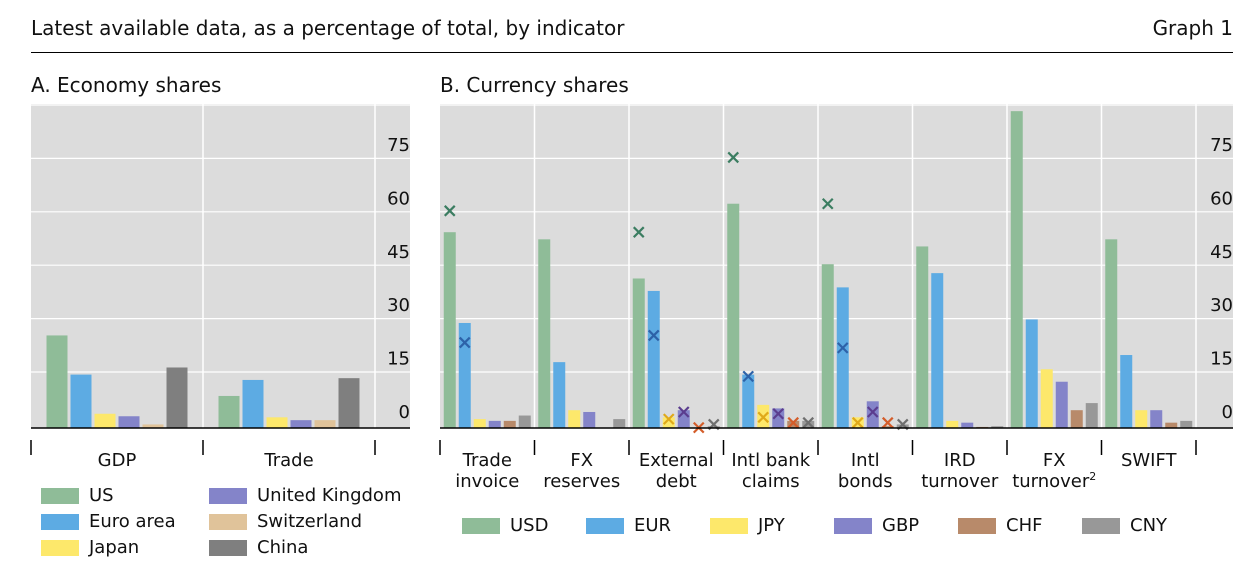 The height and width of the screenshot is (573, 1250). Describe the element at coordinates (653, 525) in the screenshot. I see `legend-label: EUR` at that location.